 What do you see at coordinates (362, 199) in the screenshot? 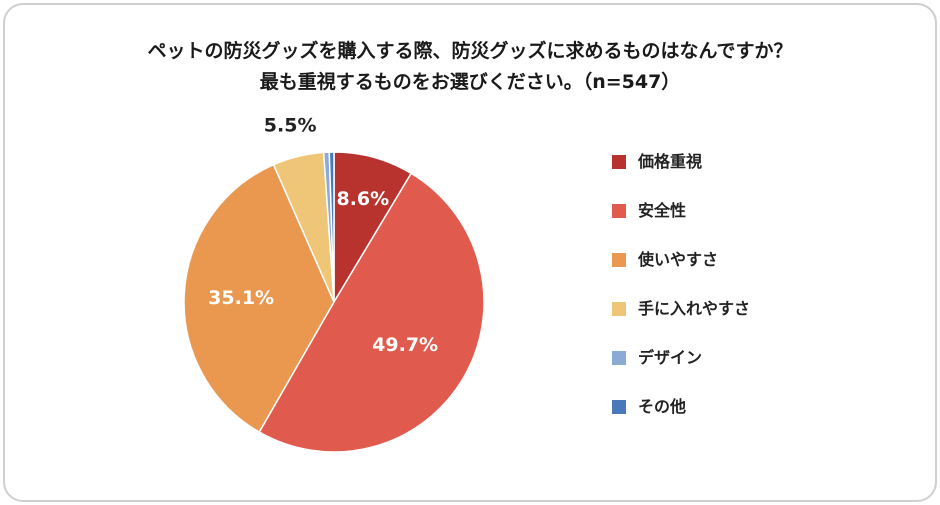
I see `data-label-1: 8.6%` at bounding box center [362, 199].